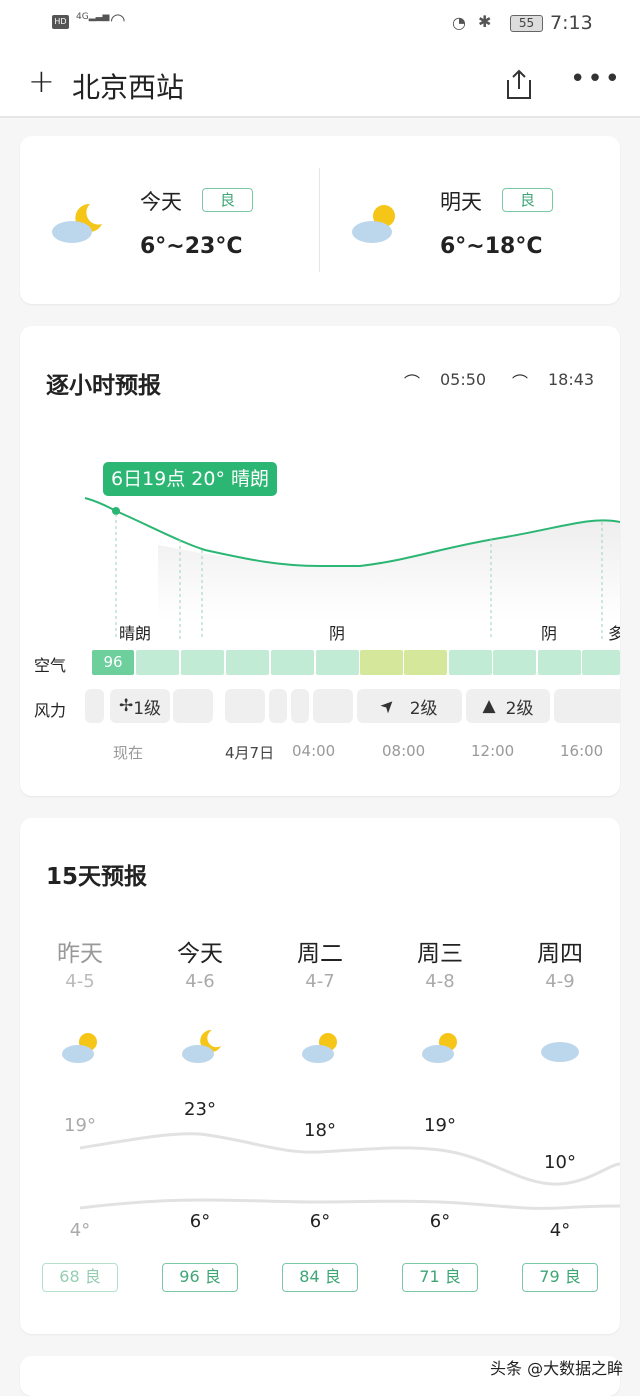 The height and width of the screenshot is (1396, 640). Describe the element at coordinates (485, 21) in the screenshot. I see `bluetooth-icon: ✱` at that location.